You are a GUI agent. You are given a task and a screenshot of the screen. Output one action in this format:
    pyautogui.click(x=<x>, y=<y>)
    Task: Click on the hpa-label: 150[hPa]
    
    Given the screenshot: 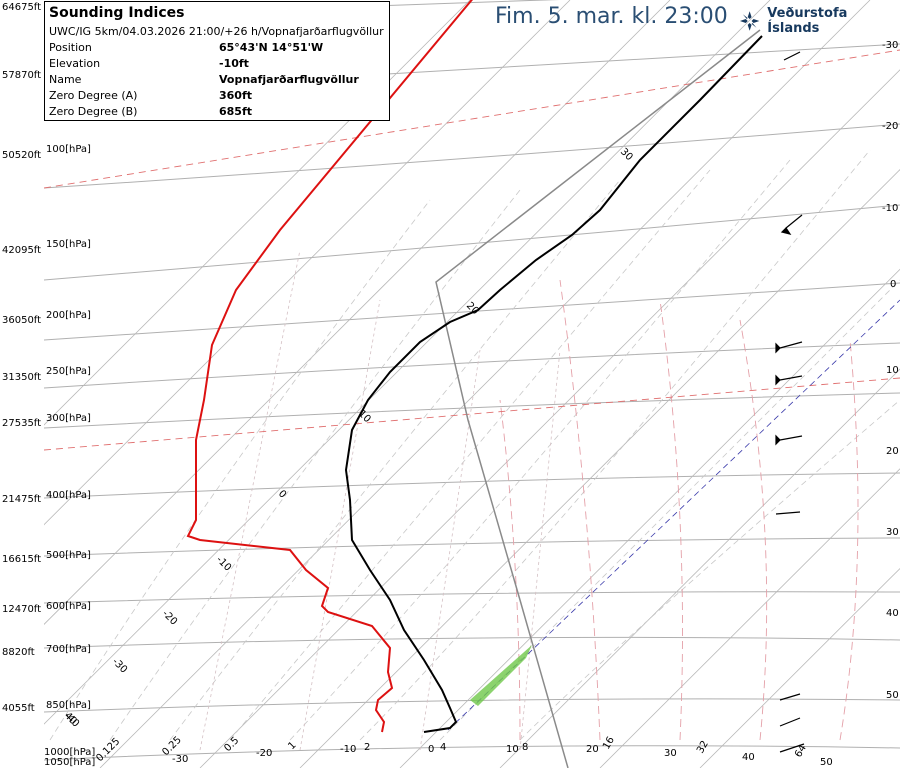 What is the action you would take?
    pyautogui.click(x=68, y=244)
    